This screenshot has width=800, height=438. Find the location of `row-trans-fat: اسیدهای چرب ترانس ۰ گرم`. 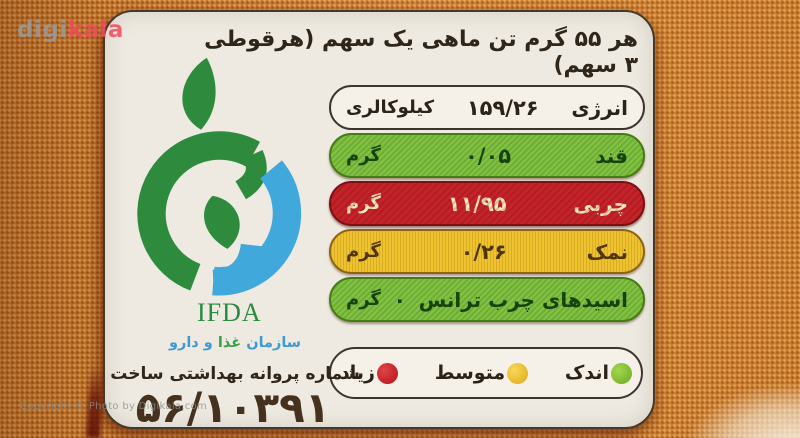

row-trans-fat: اسیدهای چرب ترانس ۰ گرم is located at coordinates (487, 299).